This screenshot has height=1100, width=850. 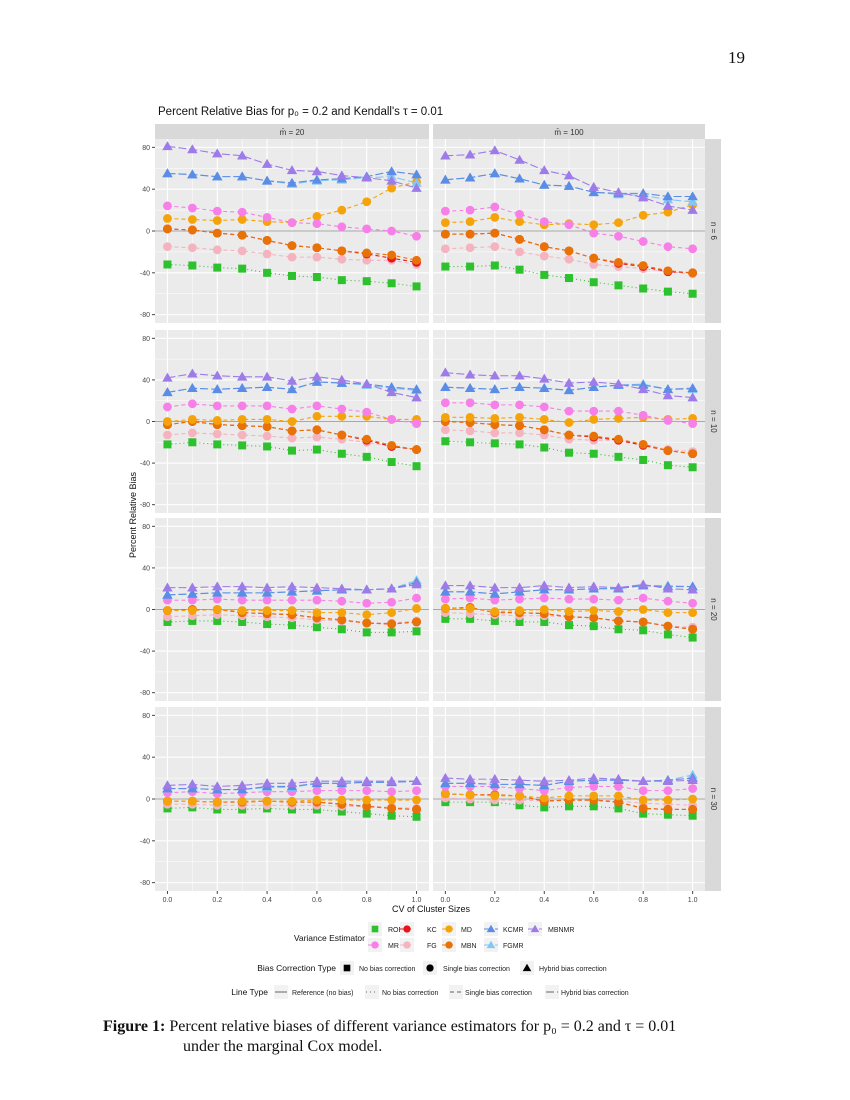 What do you see at coordinates (148, 800) in the screenshot?
I see `y-tick-label: 0` at bounding box center [148, 800].